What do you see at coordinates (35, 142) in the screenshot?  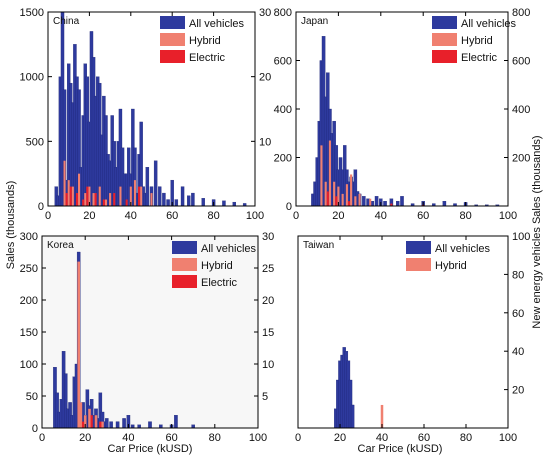 I see `y-tick-label: 500` at bounding box center [35, 142].